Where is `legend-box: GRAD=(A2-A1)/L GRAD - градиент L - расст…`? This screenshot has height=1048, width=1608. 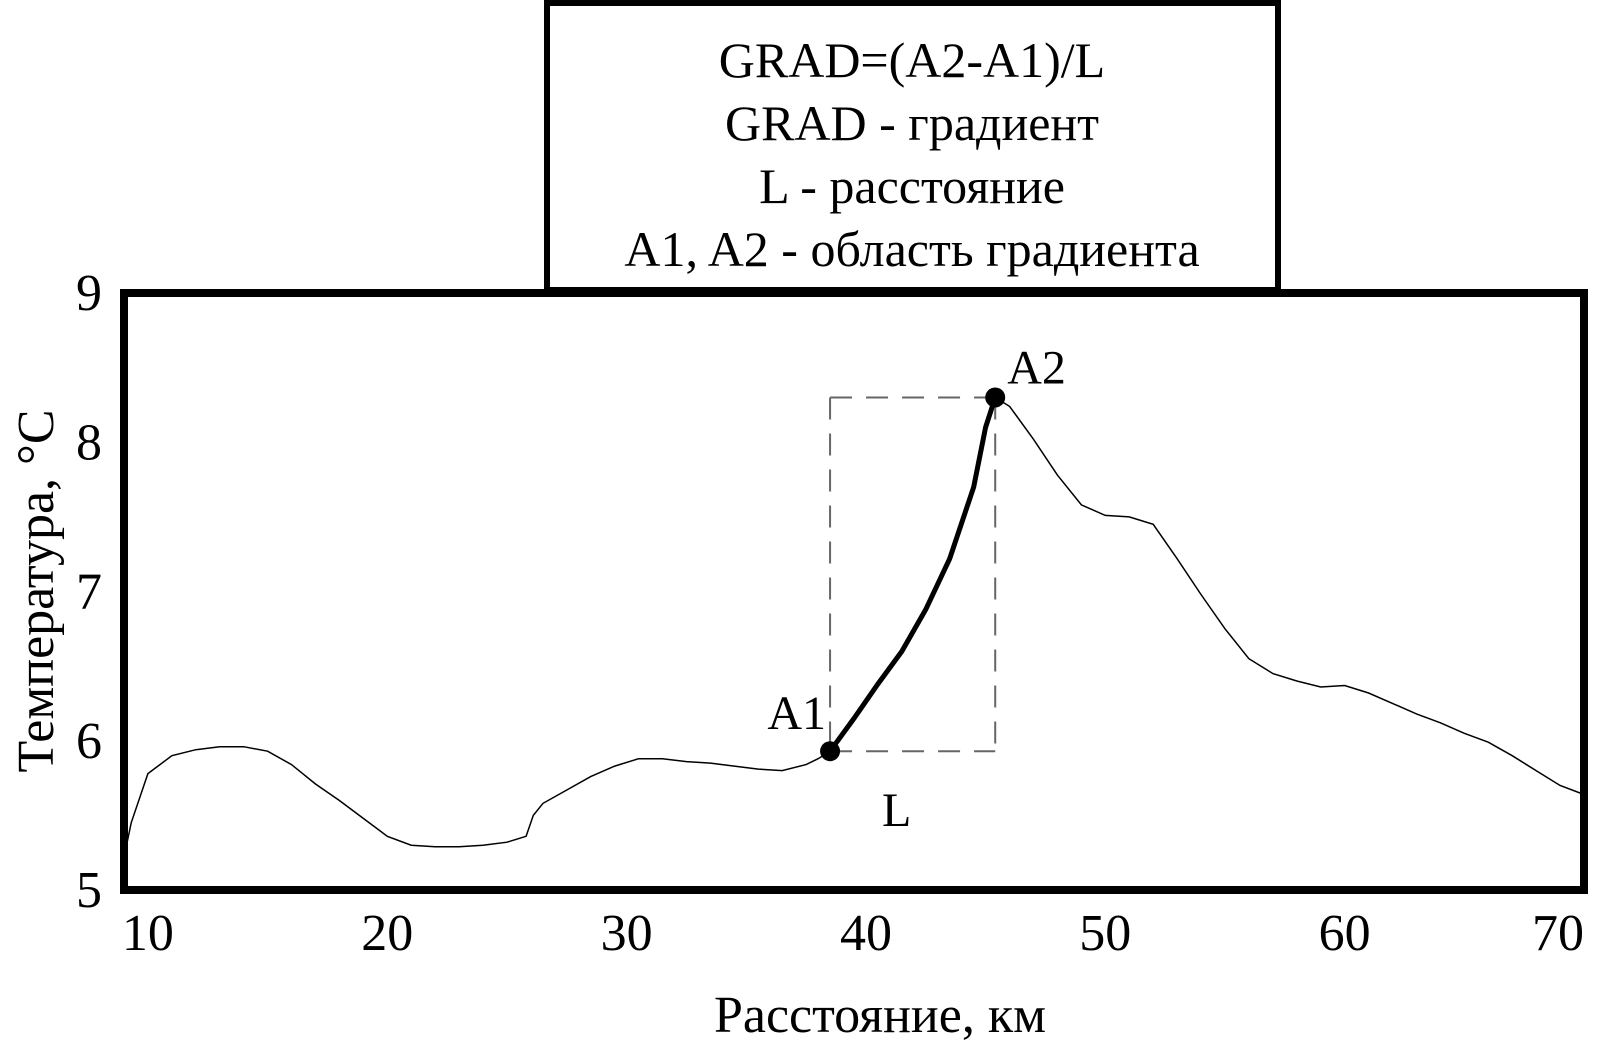
legend-box: GRAD=(A2-A1)/L GRAD - градиент L - расст… is located at coordinates (912, 146).